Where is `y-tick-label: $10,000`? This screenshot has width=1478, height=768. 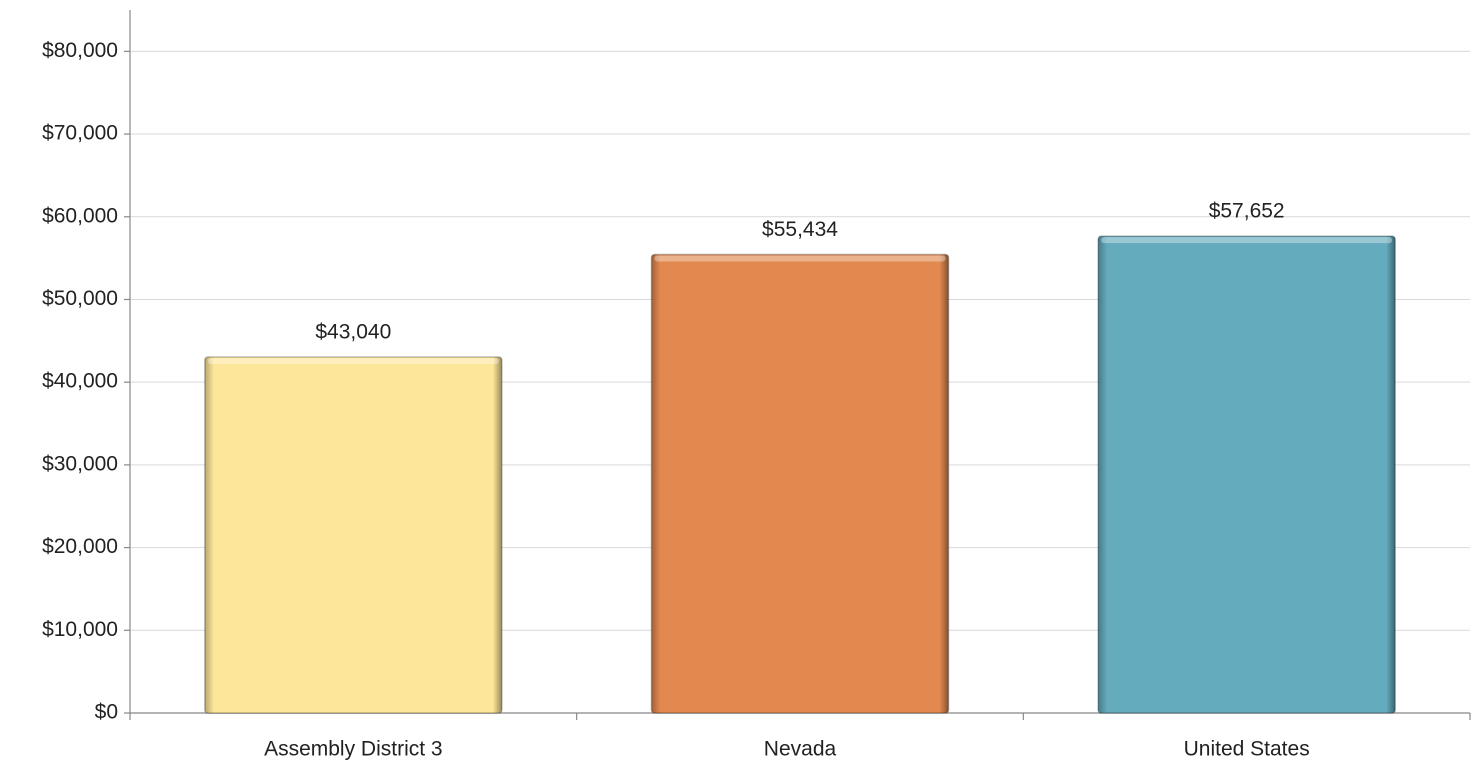
y-tick-label: $10,000 is located at coordinates (80, 629).